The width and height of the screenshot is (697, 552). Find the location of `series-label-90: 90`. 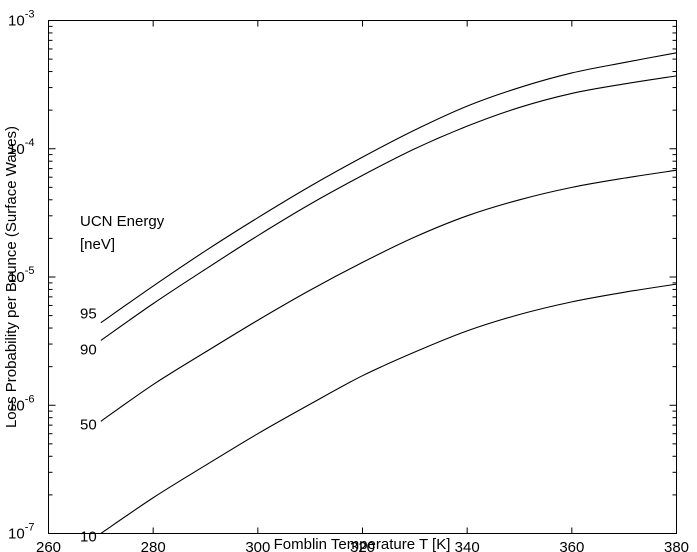

series-label-90: 90 is located at coordinates (88, 349).